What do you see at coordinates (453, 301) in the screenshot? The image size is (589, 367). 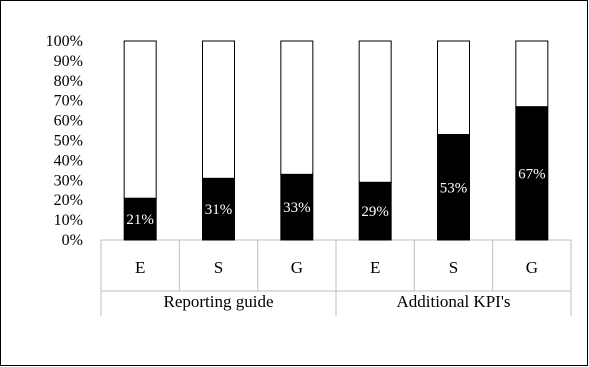 I see `group-label: Additional KPI's` at bounding box center [453, 301].